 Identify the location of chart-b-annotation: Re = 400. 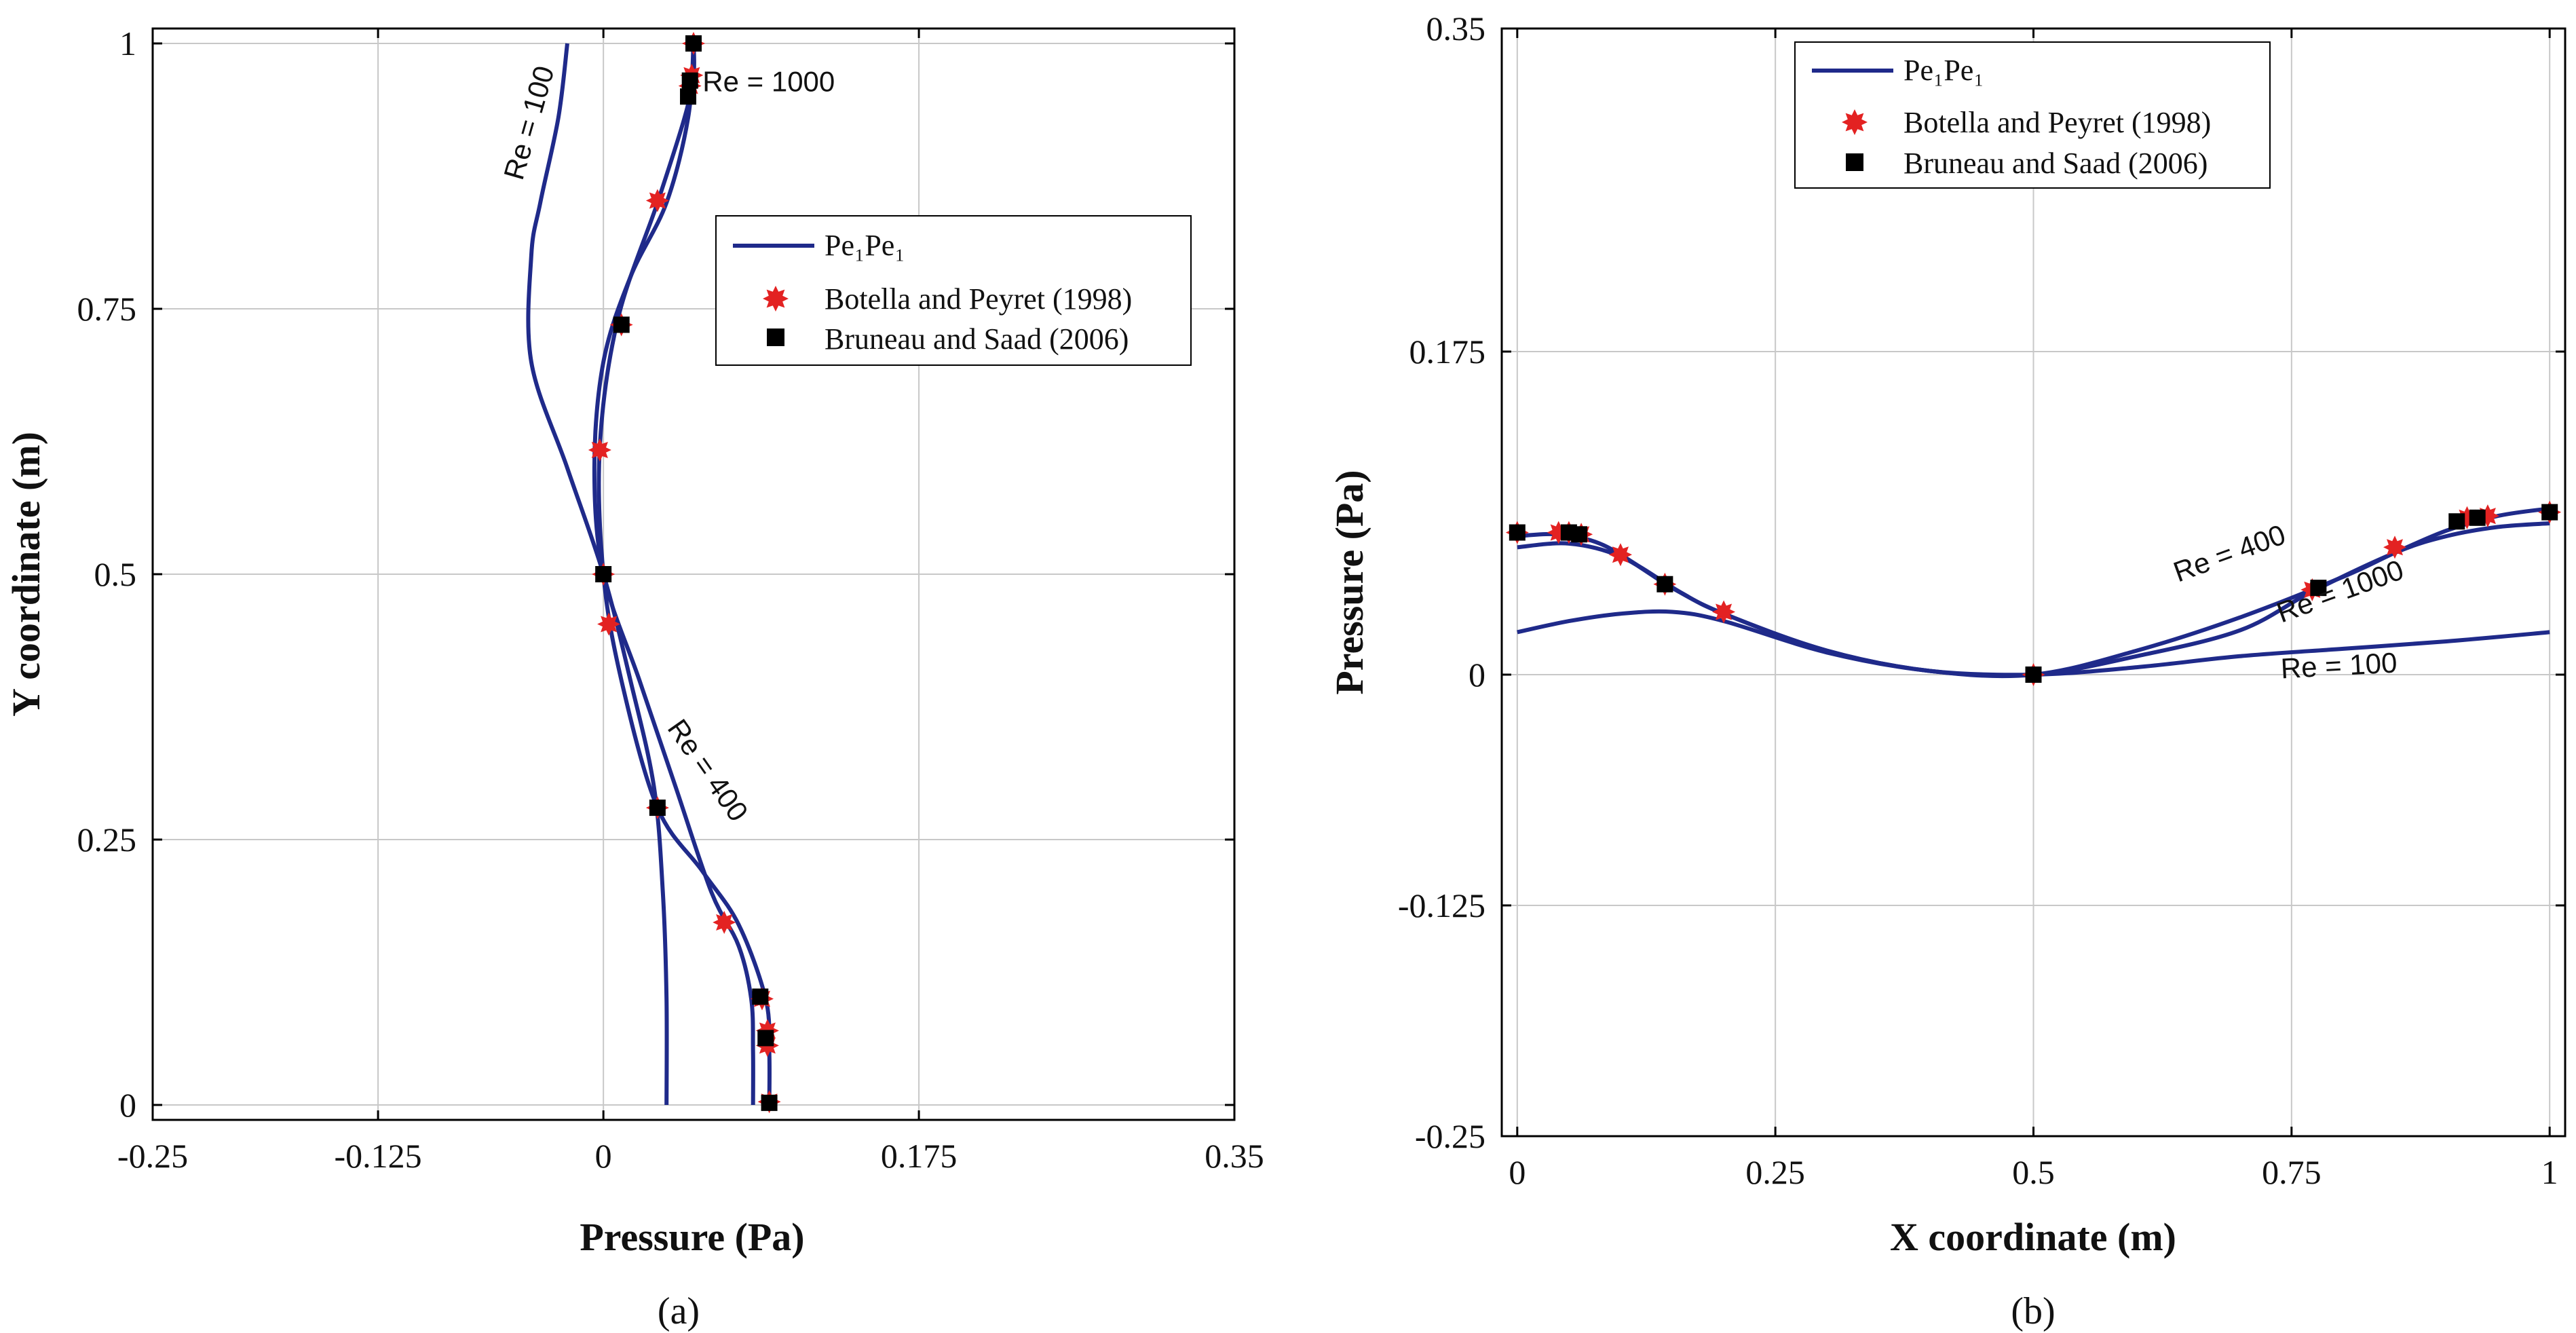
(2229, 553).